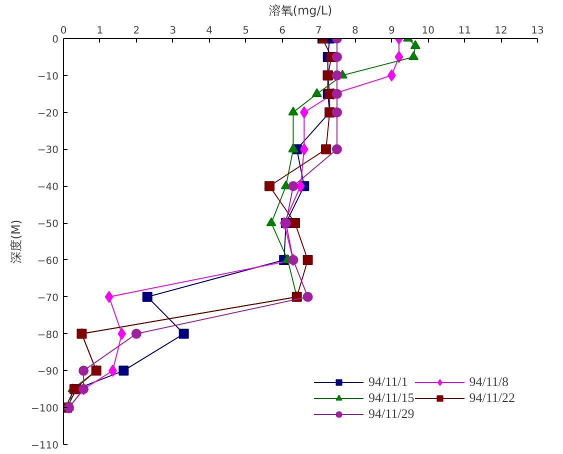 This screenshot has width=563, height=454. I want to click on x-tick-label: 13, so click(537, 31).